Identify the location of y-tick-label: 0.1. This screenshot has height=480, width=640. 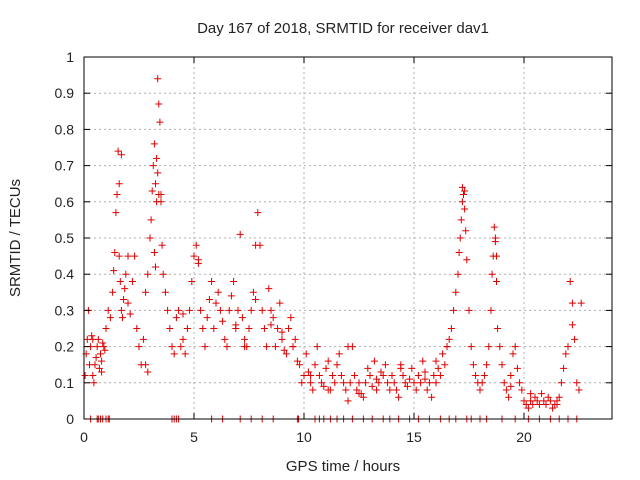
(65, 383).